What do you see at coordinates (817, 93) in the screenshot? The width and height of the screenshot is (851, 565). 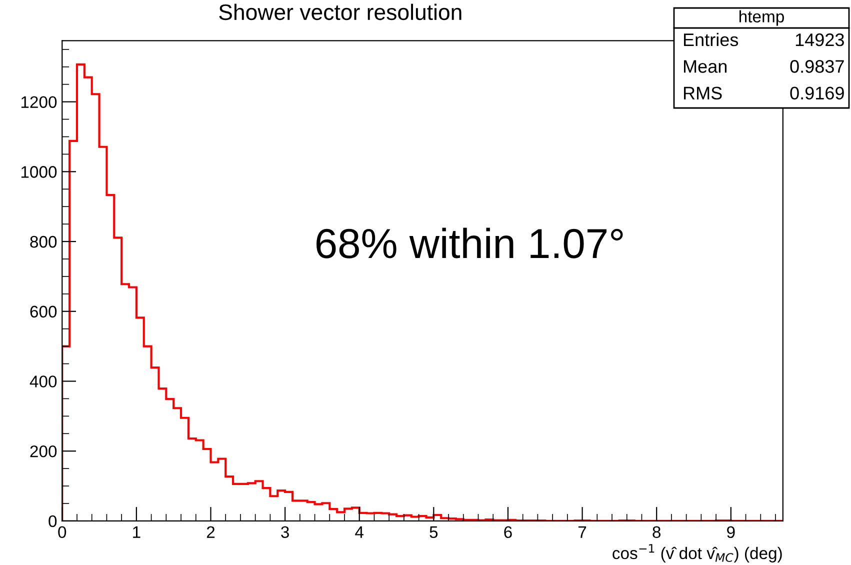 I see `text: 0.9169` at bounding box center [817, 93].